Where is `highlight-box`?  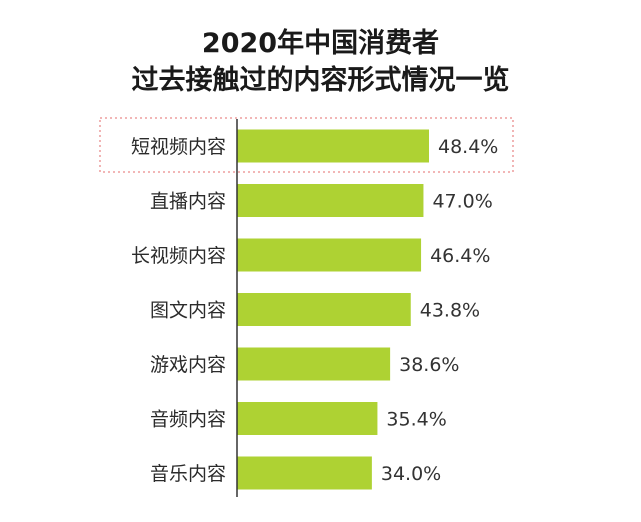
highlight-box is located at coordinates (306, 145).